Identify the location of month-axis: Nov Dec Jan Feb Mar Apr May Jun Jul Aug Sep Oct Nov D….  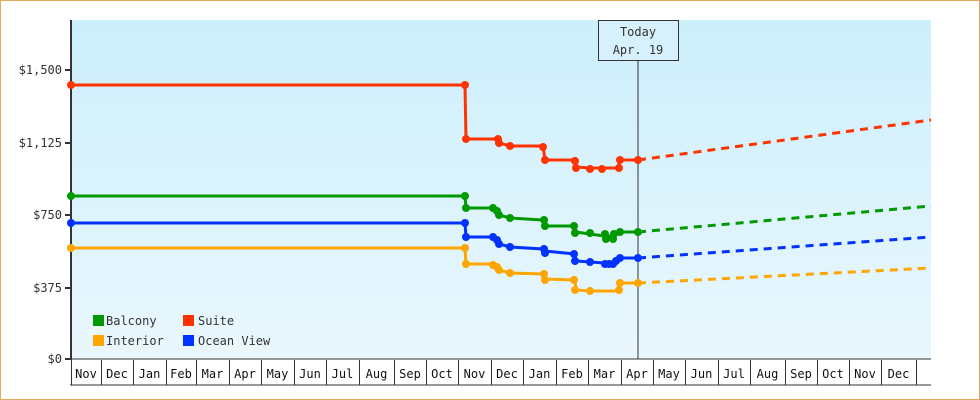
(500, 373).